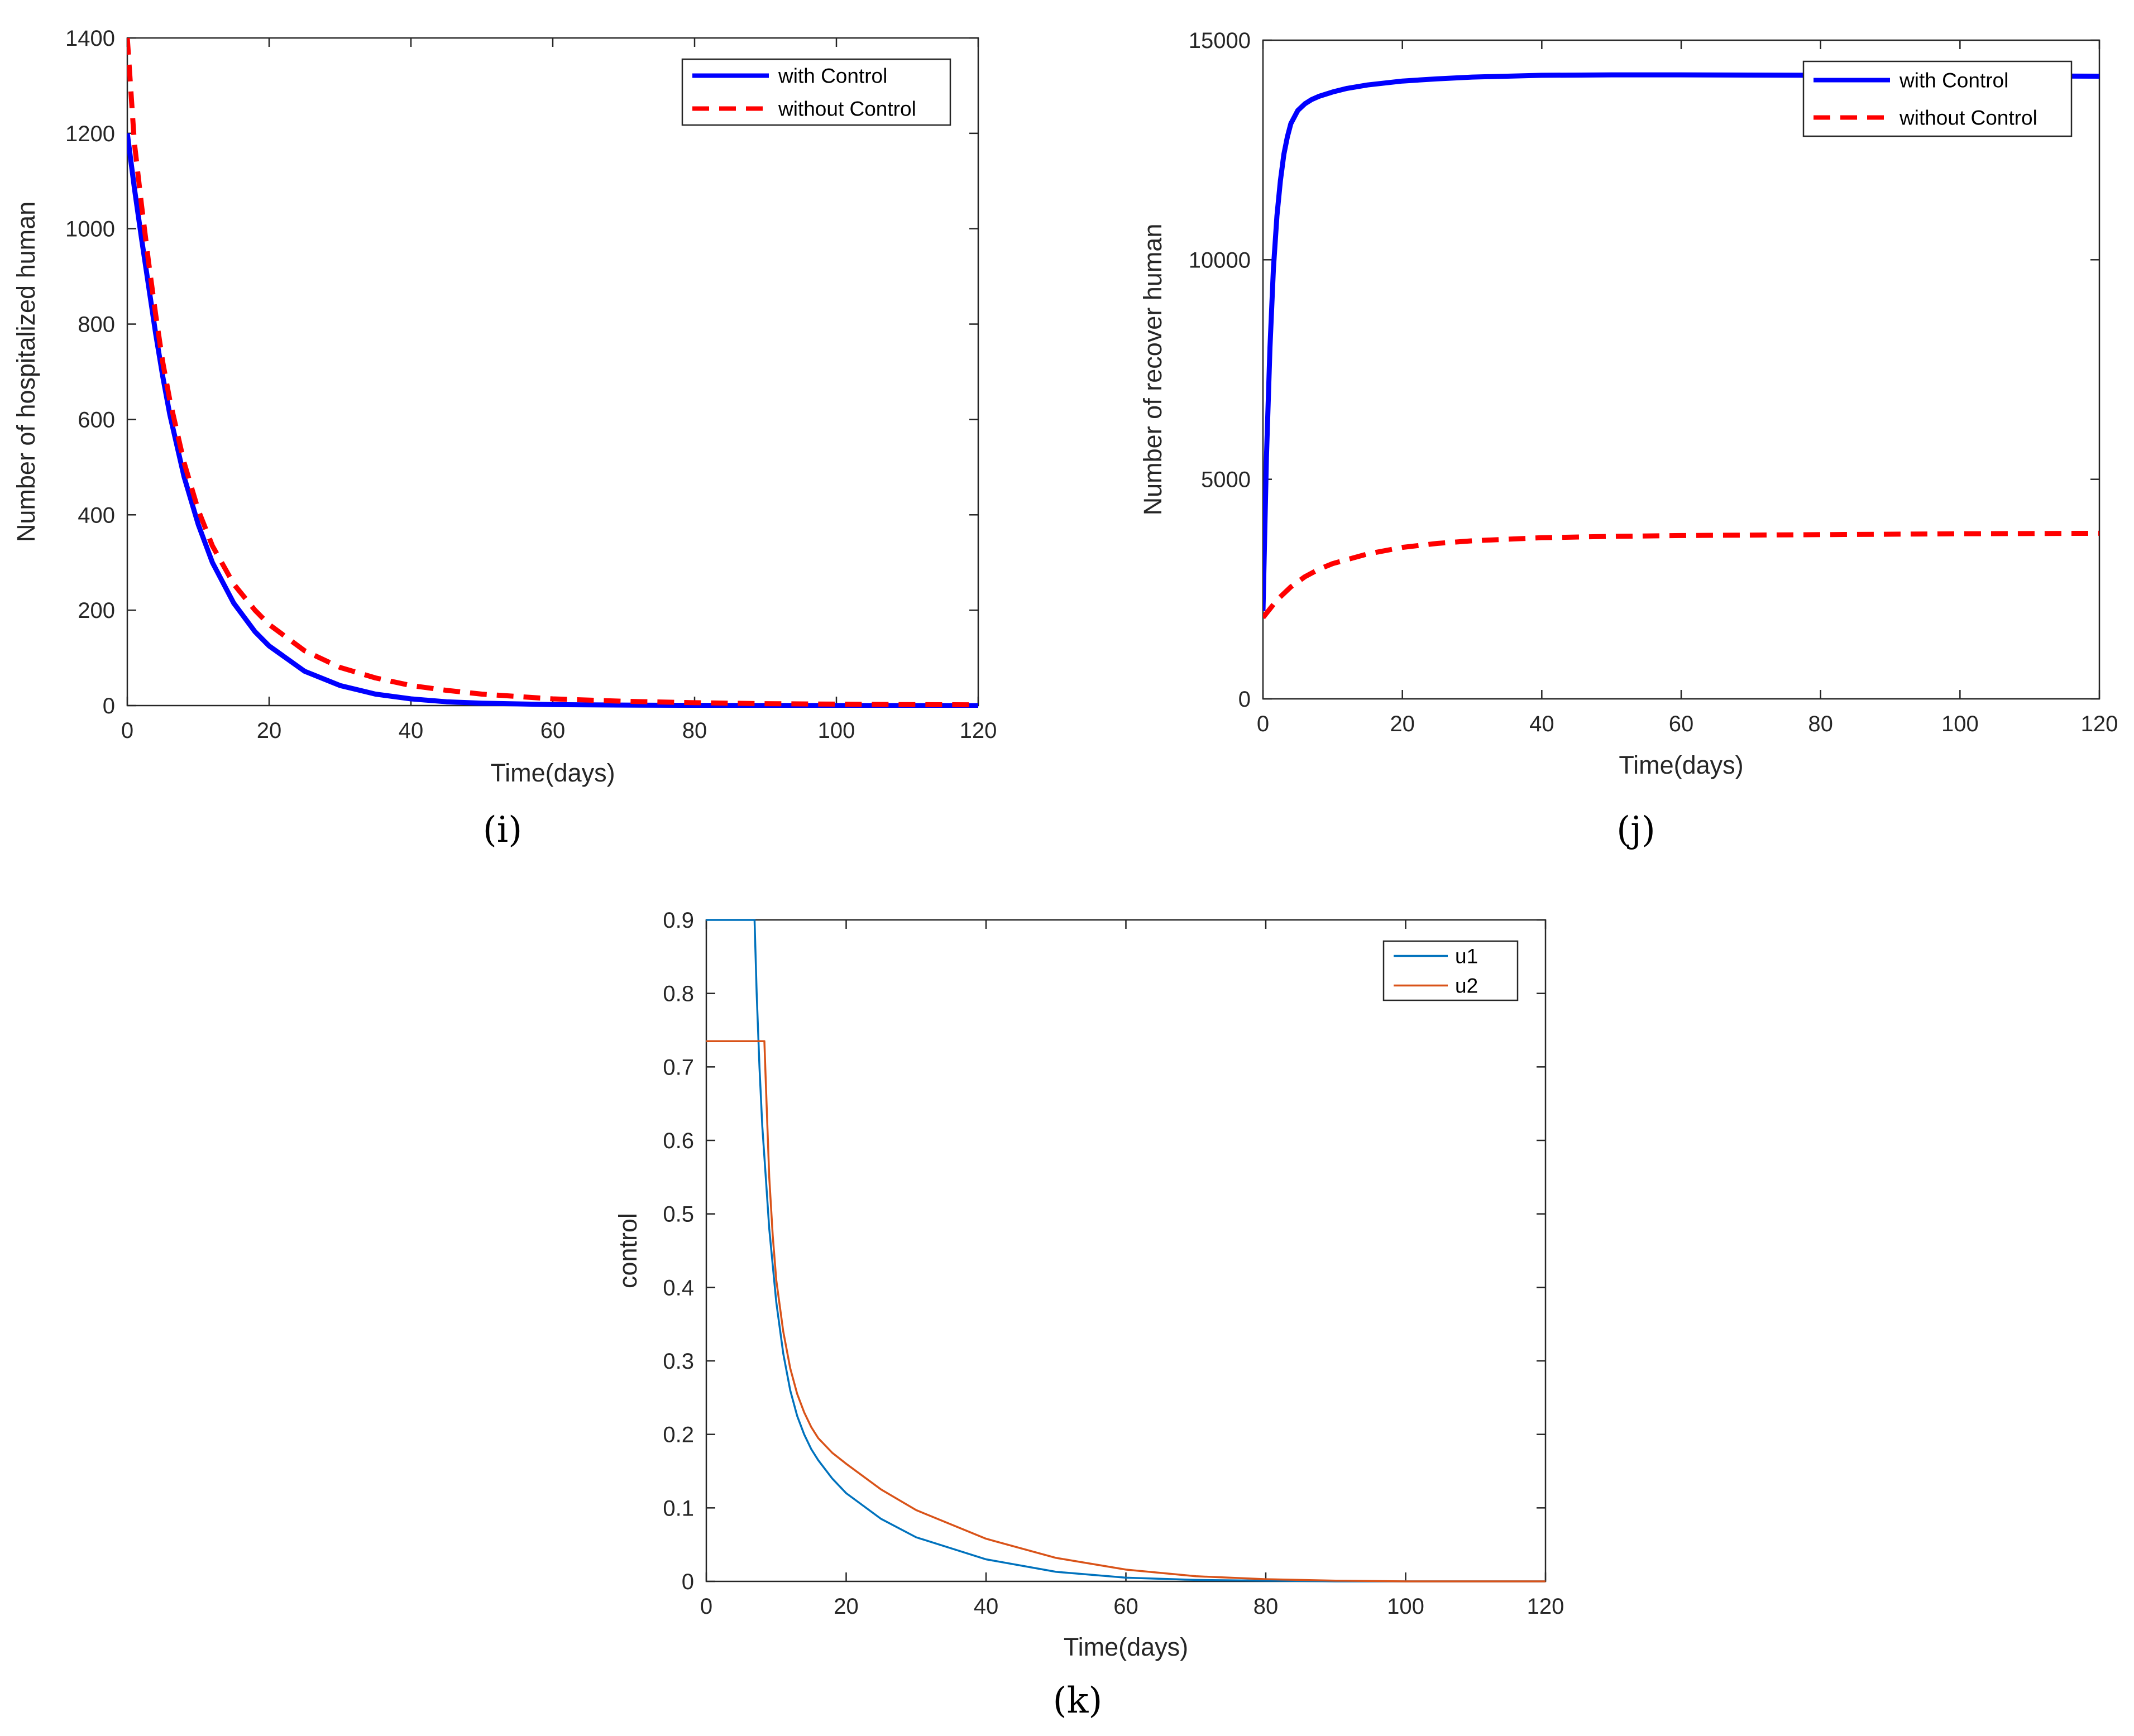 The height and width of the screenshot is (1736, 2134). I want to click on y-tick-label: 200, so click(96, 610).